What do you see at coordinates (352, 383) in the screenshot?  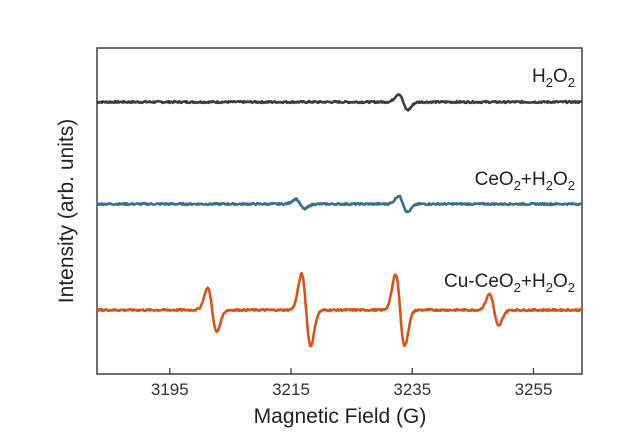 I see `x-axis-ticks: 3195 3215 3235 3255` at bounding box center [352, 383].